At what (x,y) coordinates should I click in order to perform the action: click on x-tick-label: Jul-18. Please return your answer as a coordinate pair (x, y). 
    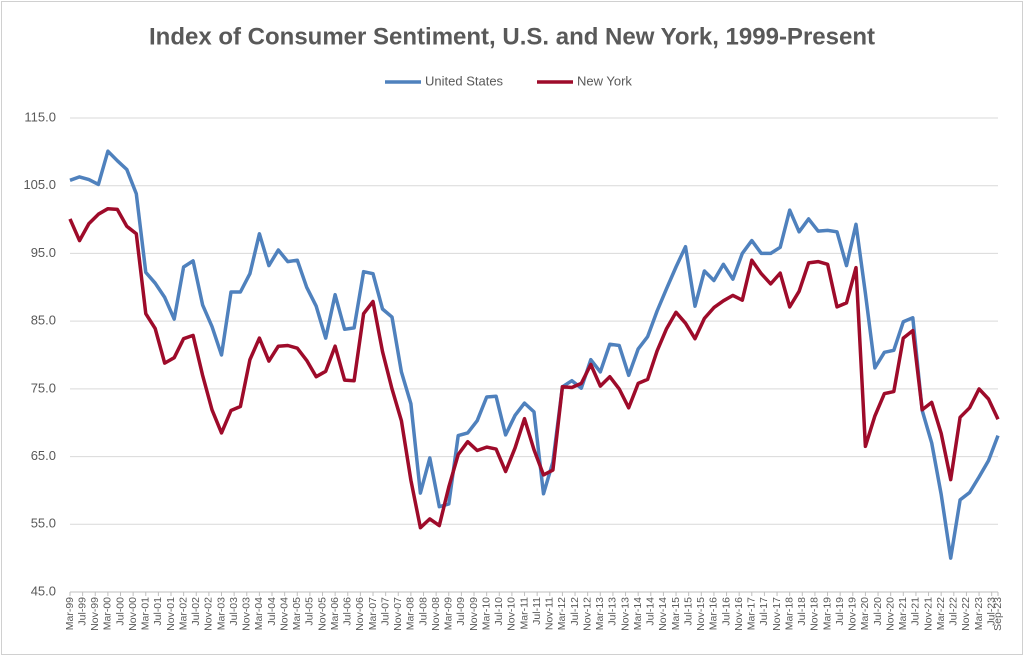
    Looking at the image, I should click on (802, 611).